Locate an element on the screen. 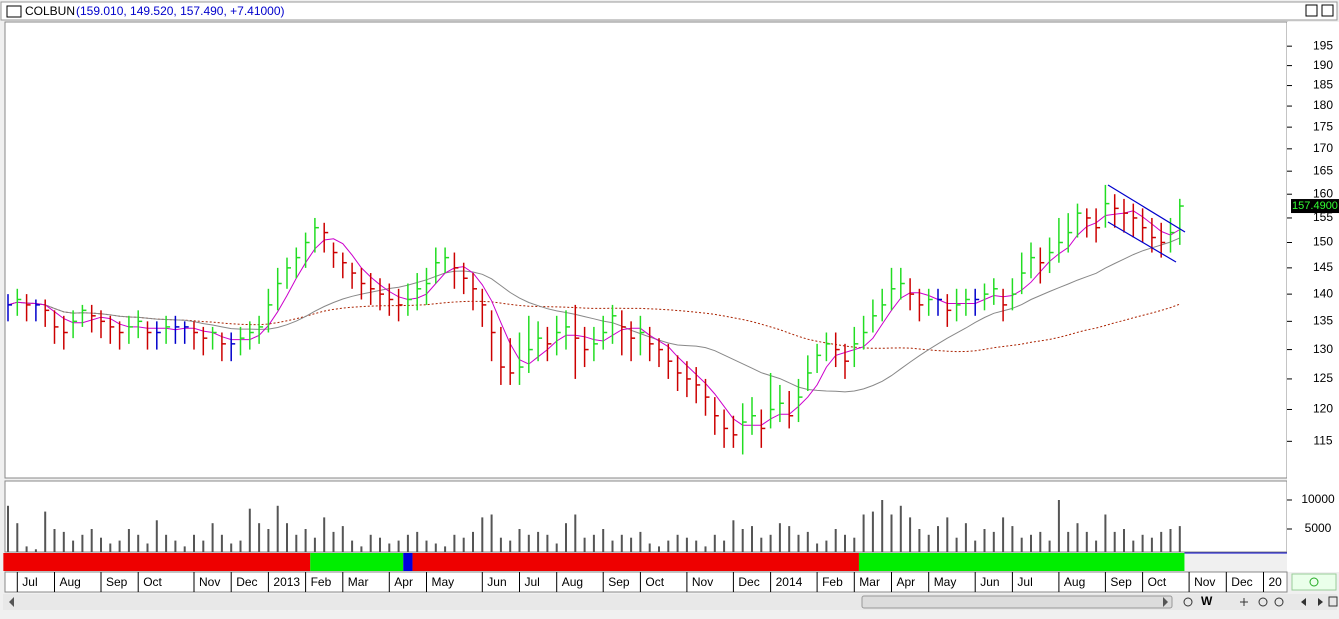 Image resolution: width=1339 pixels, height=619 pixels. x-tick-label: 2014 is located at coordinates (789, 582).